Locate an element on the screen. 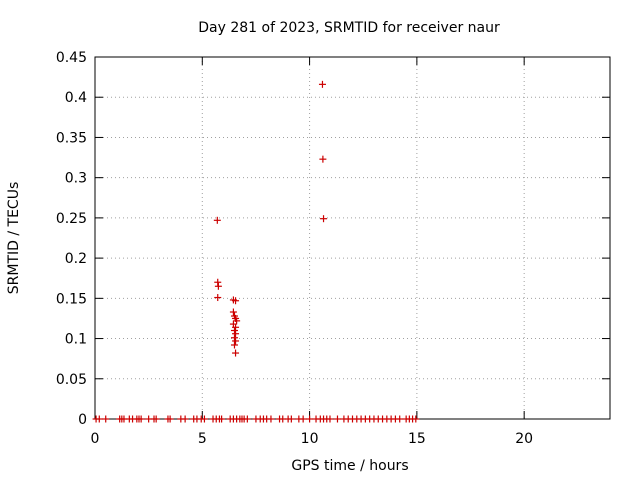 The image size is (640, 480). x-tick-label: 15 is located at coordinates (417, 439).